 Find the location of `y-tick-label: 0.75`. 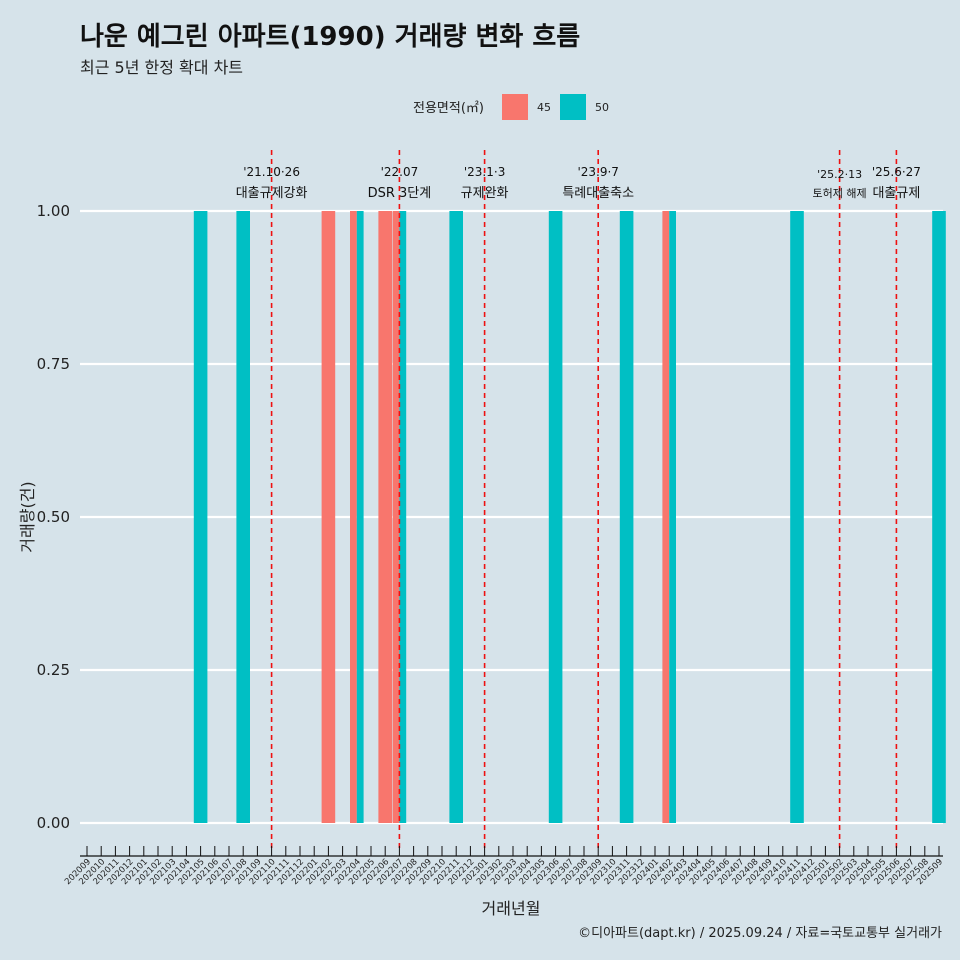

y-tick-label: 0.75 is located at coordinates (53, 364).